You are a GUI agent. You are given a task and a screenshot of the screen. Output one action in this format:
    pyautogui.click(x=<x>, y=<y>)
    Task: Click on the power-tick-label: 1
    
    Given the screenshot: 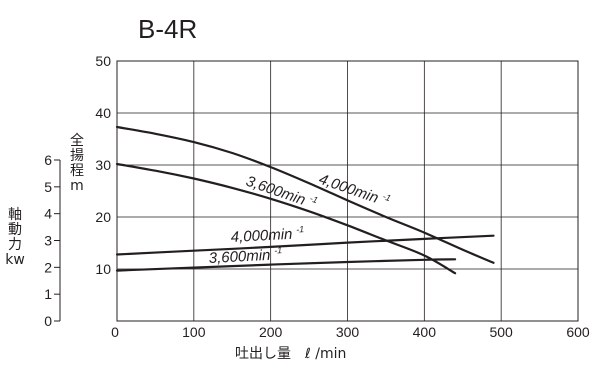 What is the action you would take?
    pyautogui.click(x=48, y=294)
    